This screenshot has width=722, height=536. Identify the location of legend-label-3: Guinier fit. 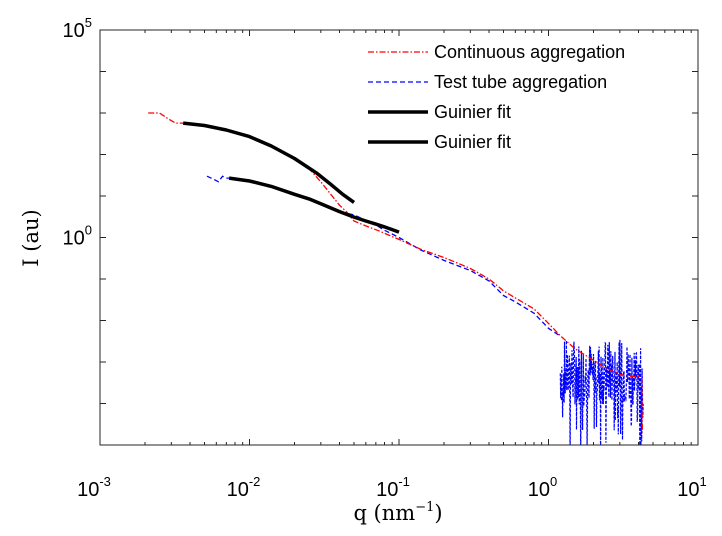
(472, 142).